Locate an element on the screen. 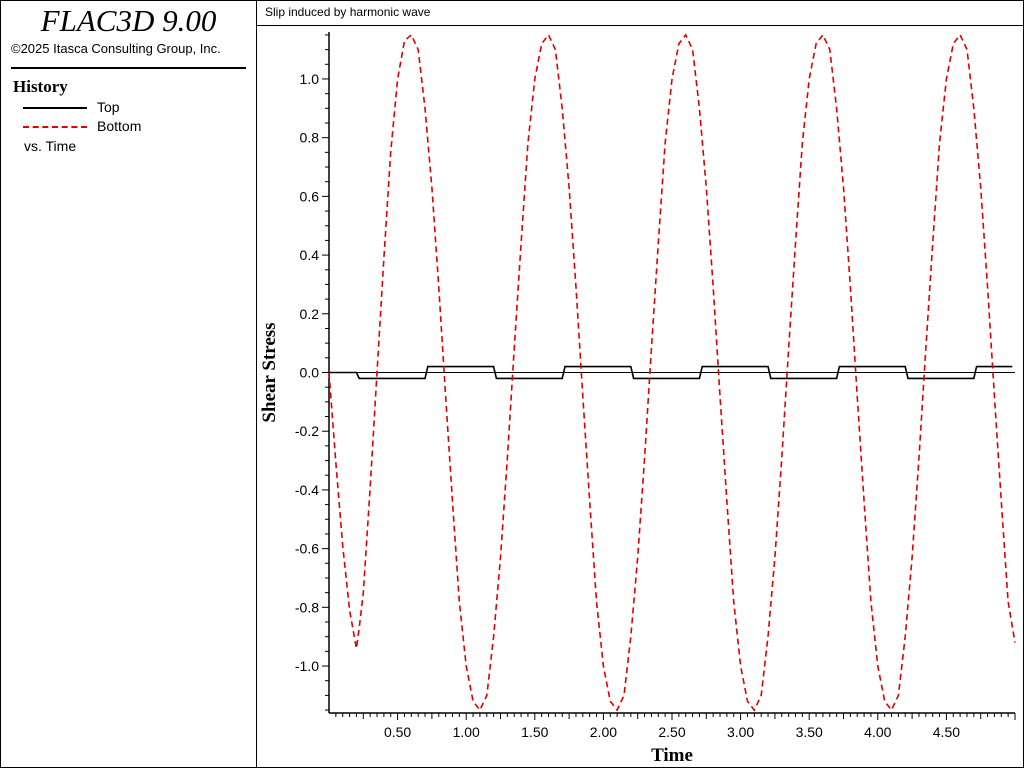 This screenshot has height=768, width=1024. app-title: FLAC3D 9.00 is located at coordinates (128, 20).